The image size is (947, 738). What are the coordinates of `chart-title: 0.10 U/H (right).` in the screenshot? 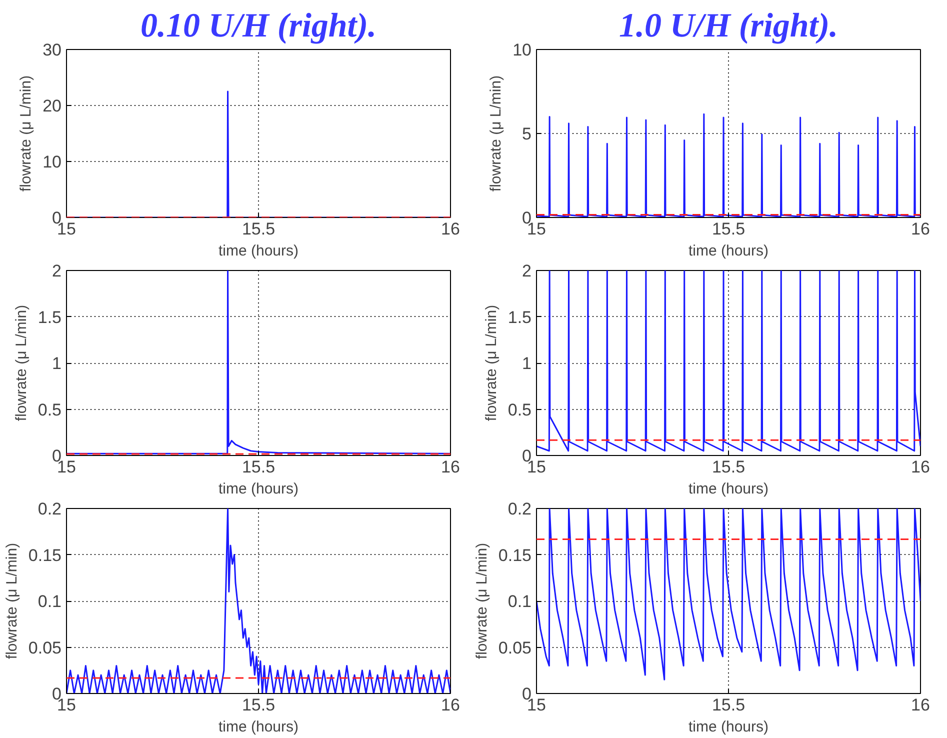 It's located at (258, 26).